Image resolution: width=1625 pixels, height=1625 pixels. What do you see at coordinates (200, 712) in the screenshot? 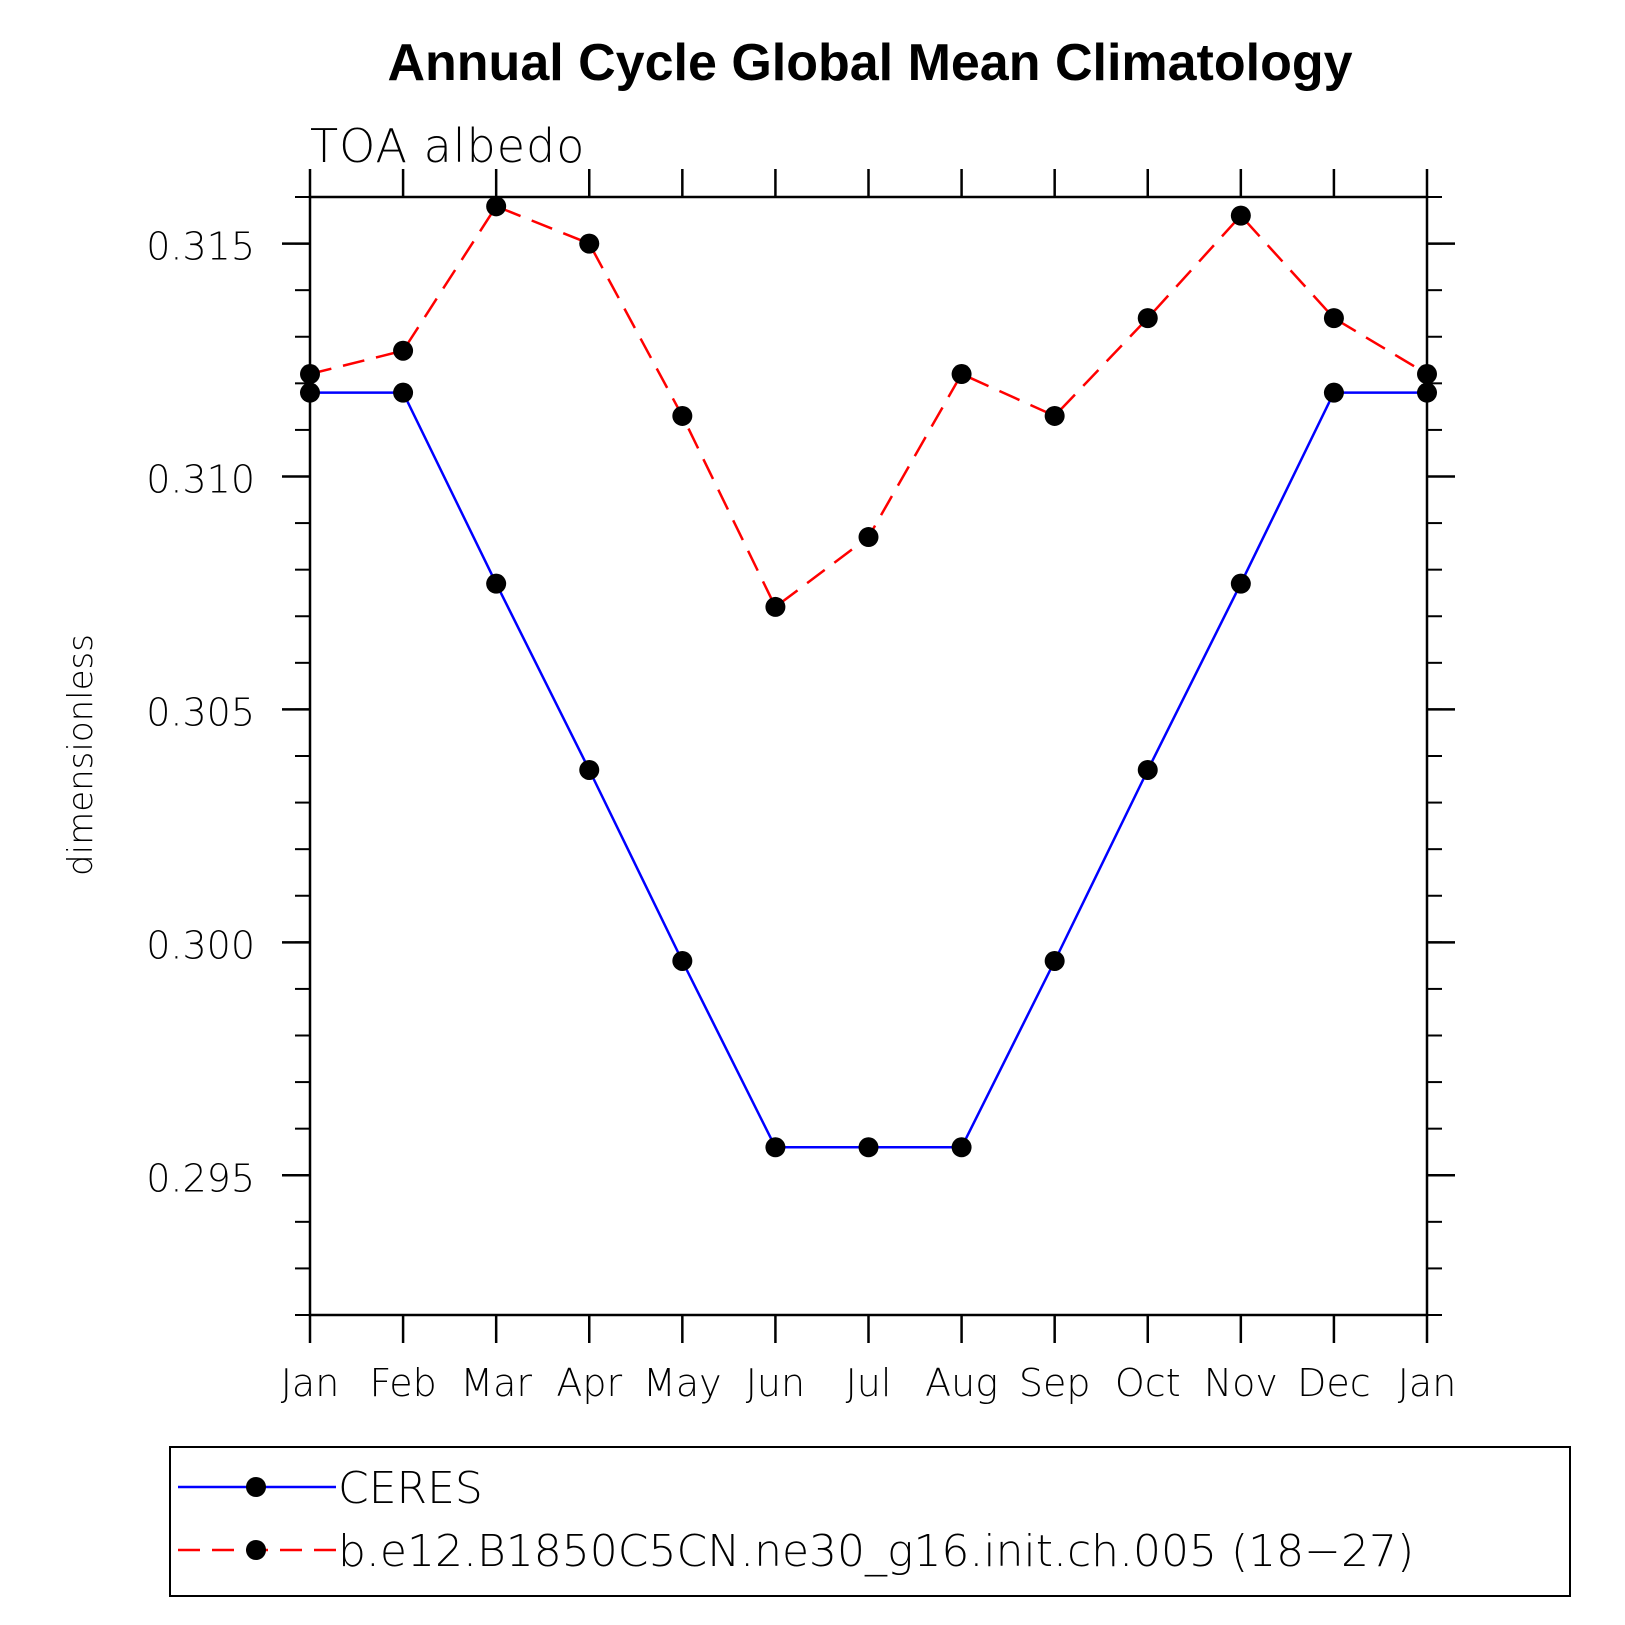
I see `y-tick-label: 0.305` at bounding box center [200, 712].